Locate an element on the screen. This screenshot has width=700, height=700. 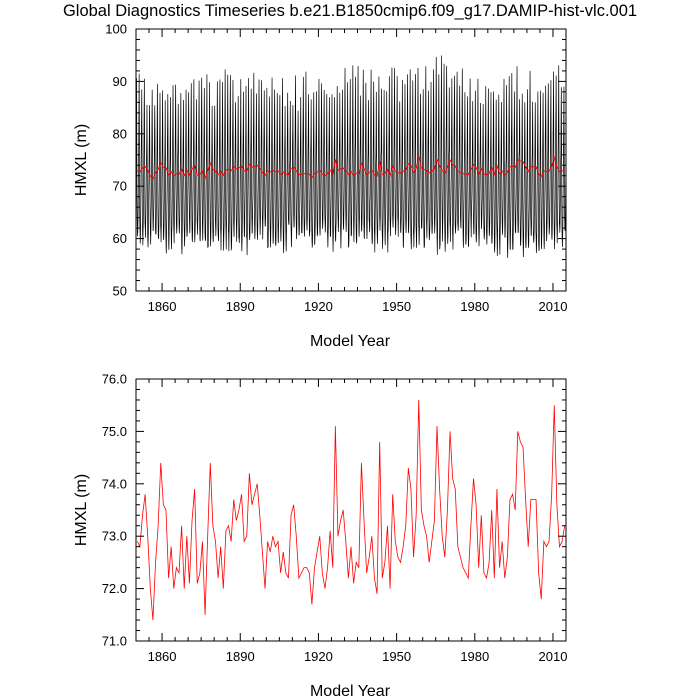
top-x-tick-label: 1860 is located at coordinates (162, 306).